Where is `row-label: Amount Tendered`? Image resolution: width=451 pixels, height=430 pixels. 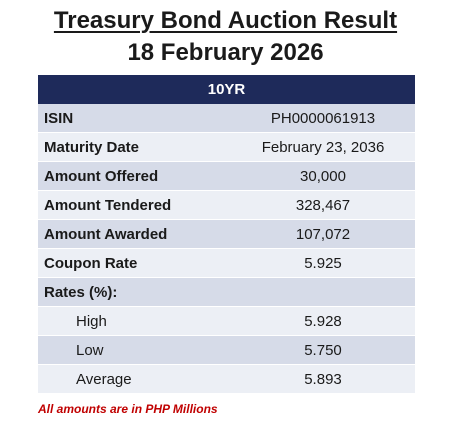
row-label: Amount Tendered is located at coordinates (108, 205).